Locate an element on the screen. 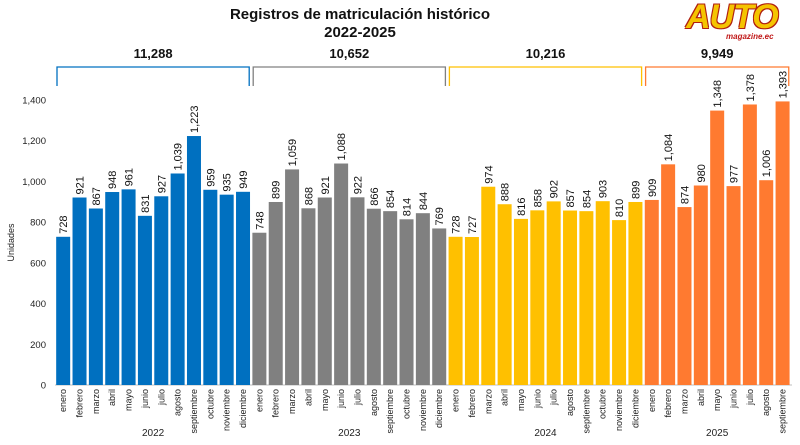  month-label: noviembre is located at coordinates (619, 410).